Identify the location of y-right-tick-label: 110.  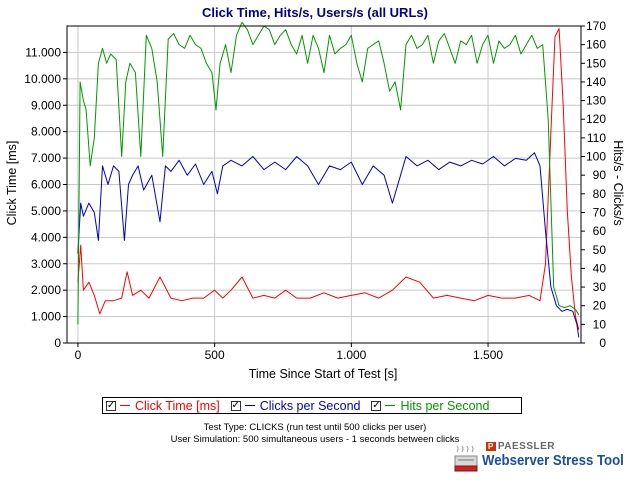
(596, 138).